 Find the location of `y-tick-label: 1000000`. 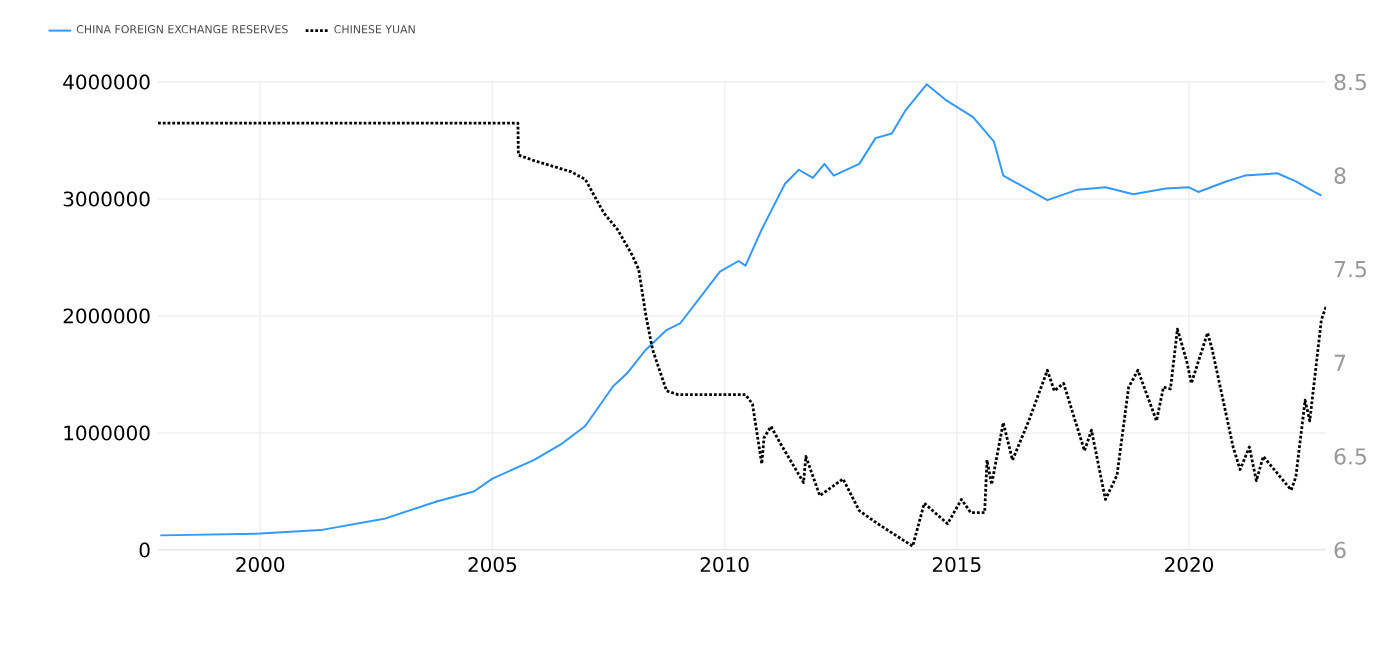

y-tick-label: 1000000 is located at coordinates (107, 433).